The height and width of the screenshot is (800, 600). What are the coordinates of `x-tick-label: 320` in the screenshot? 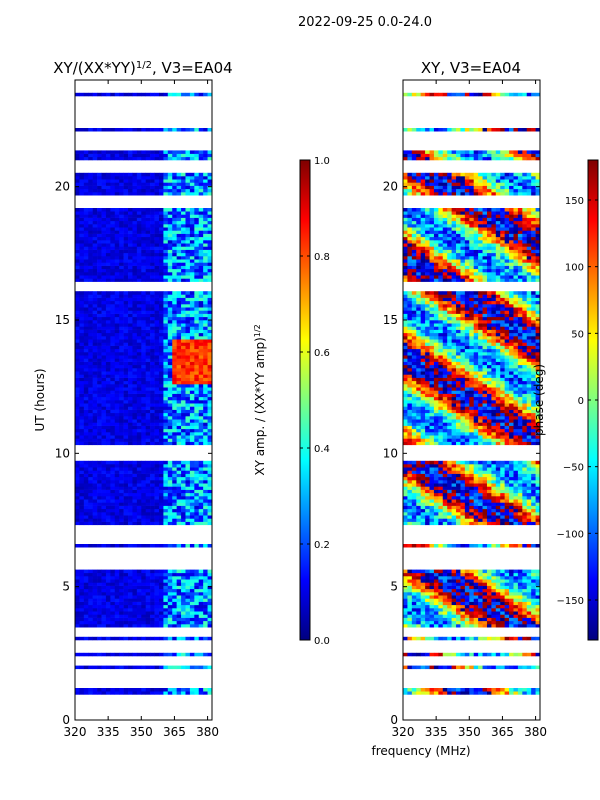 It's located at (75, 732).